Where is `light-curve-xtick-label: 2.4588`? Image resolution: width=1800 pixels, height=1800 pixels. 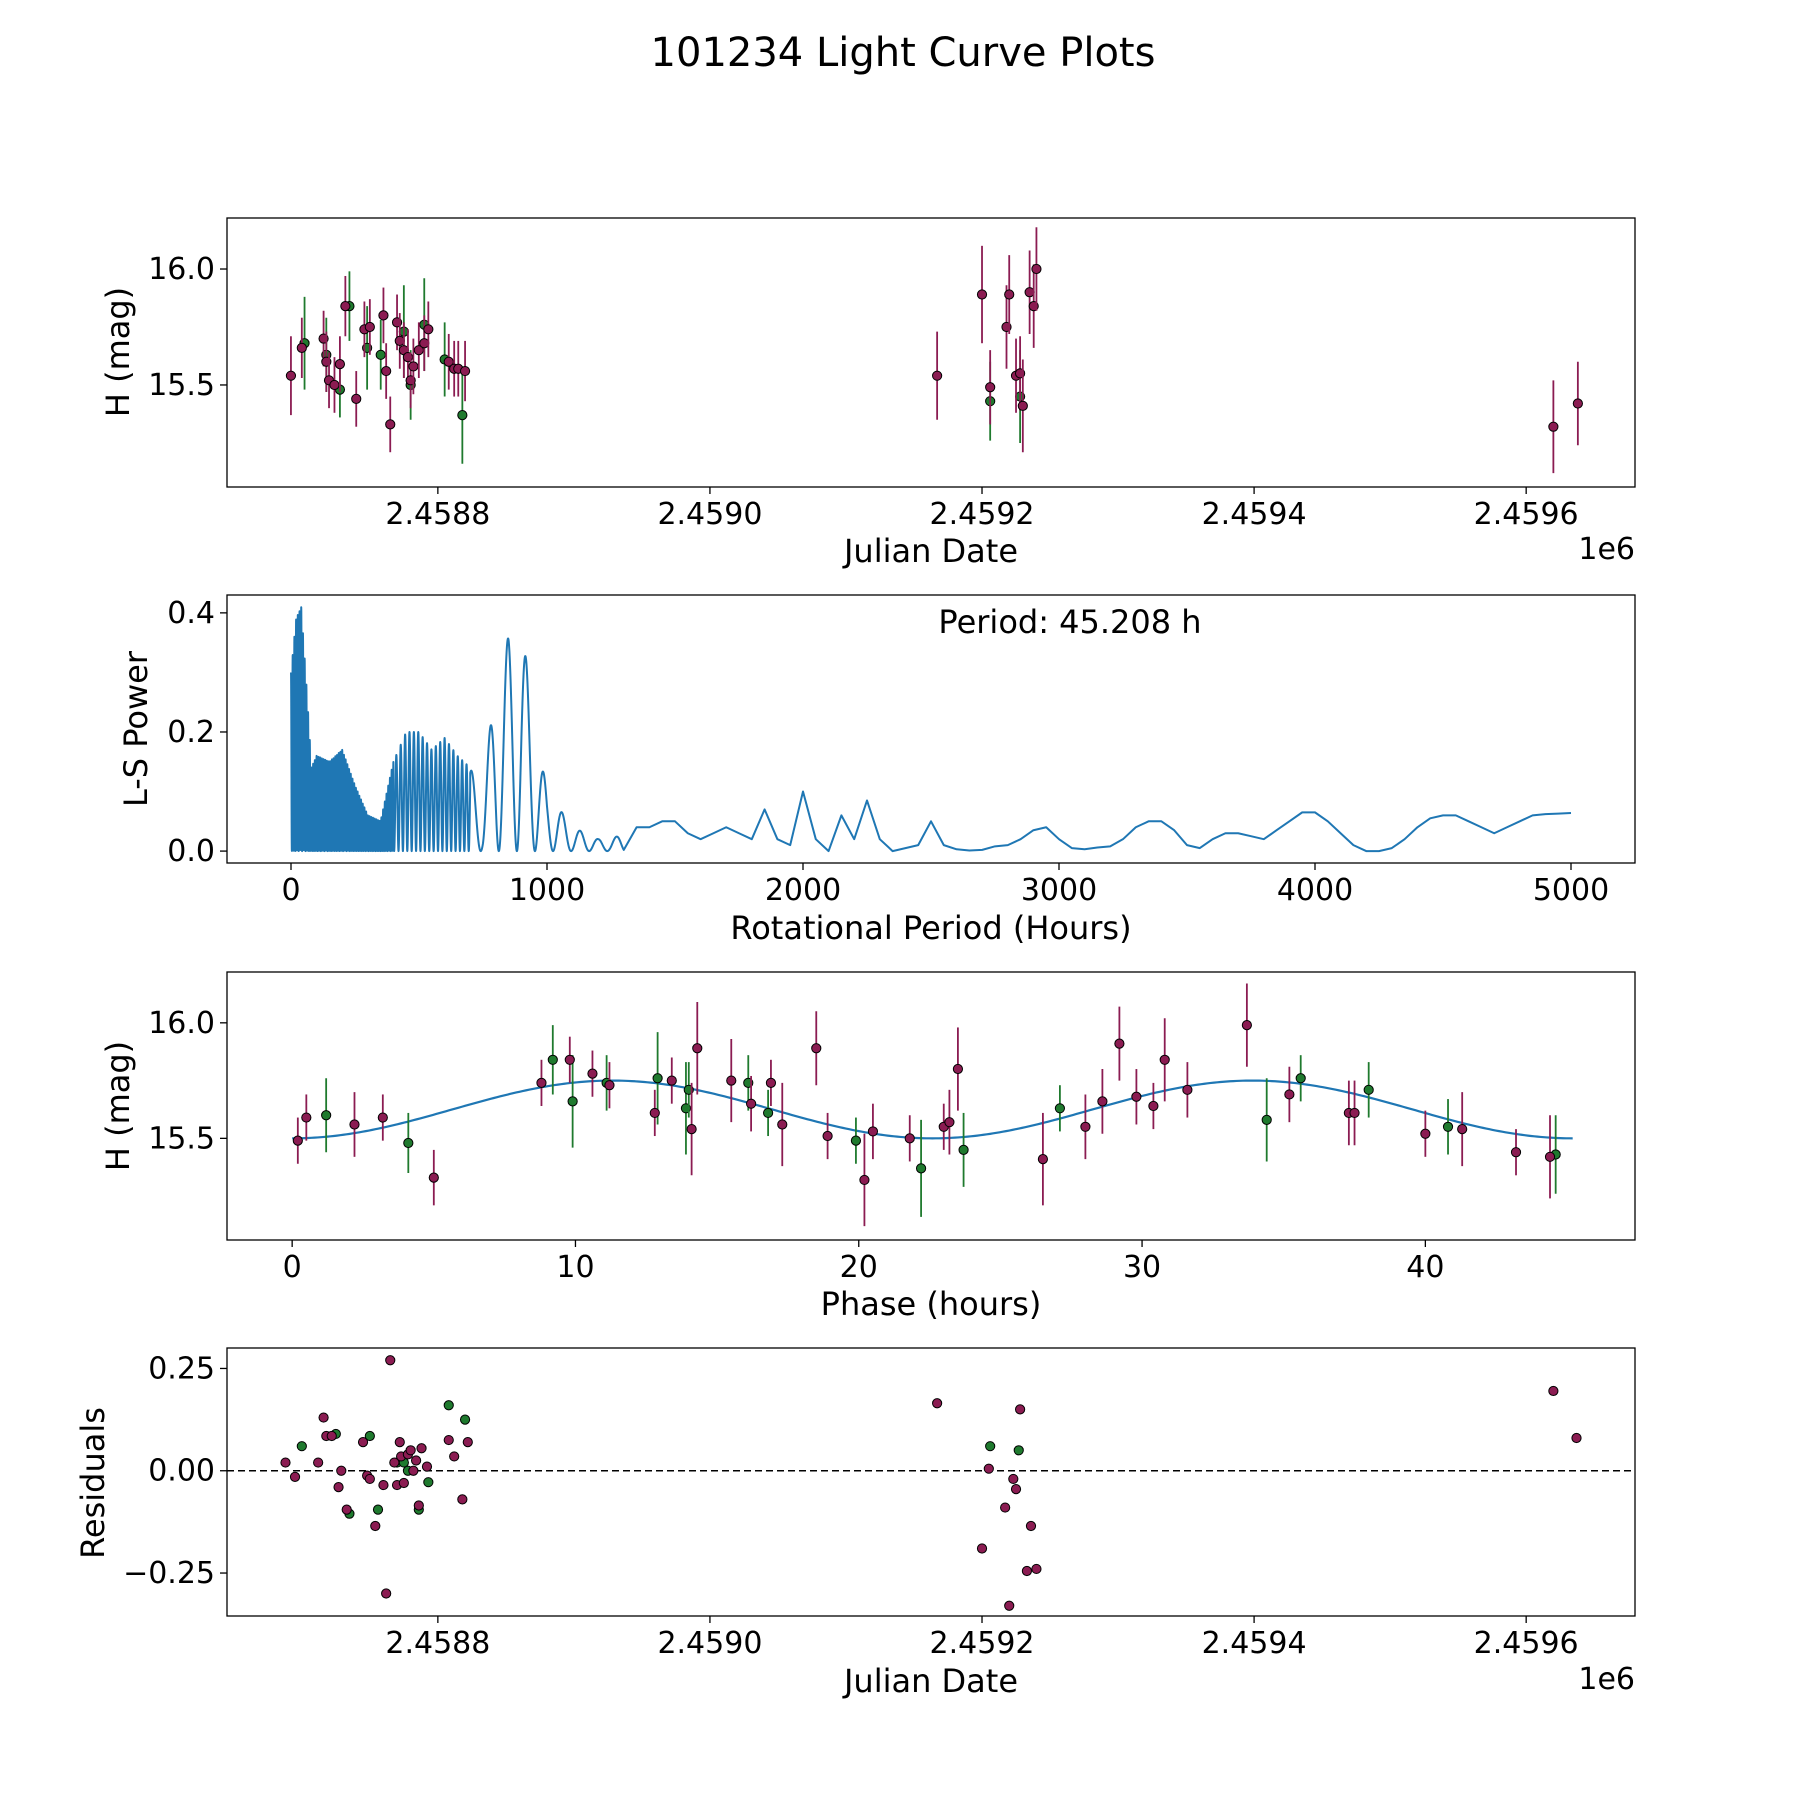
light-curve-xtick-label: 2.4588 is located at coordinates (437, 514).